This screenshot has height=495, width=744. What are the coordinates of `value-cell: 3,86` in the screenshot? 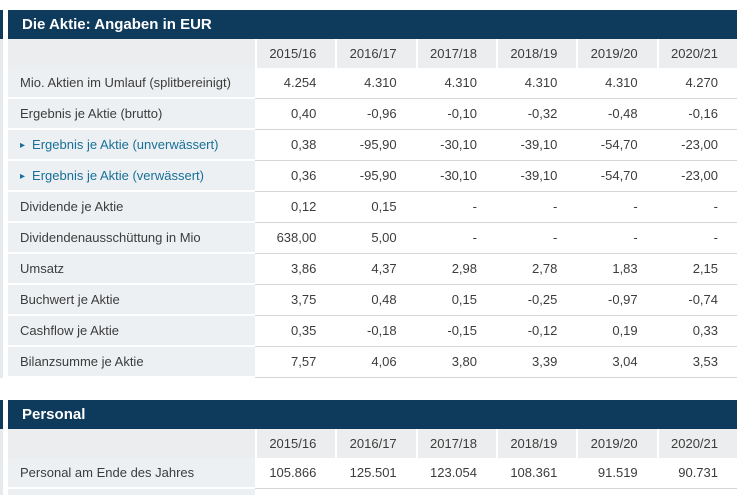 It's located at (295, 269).